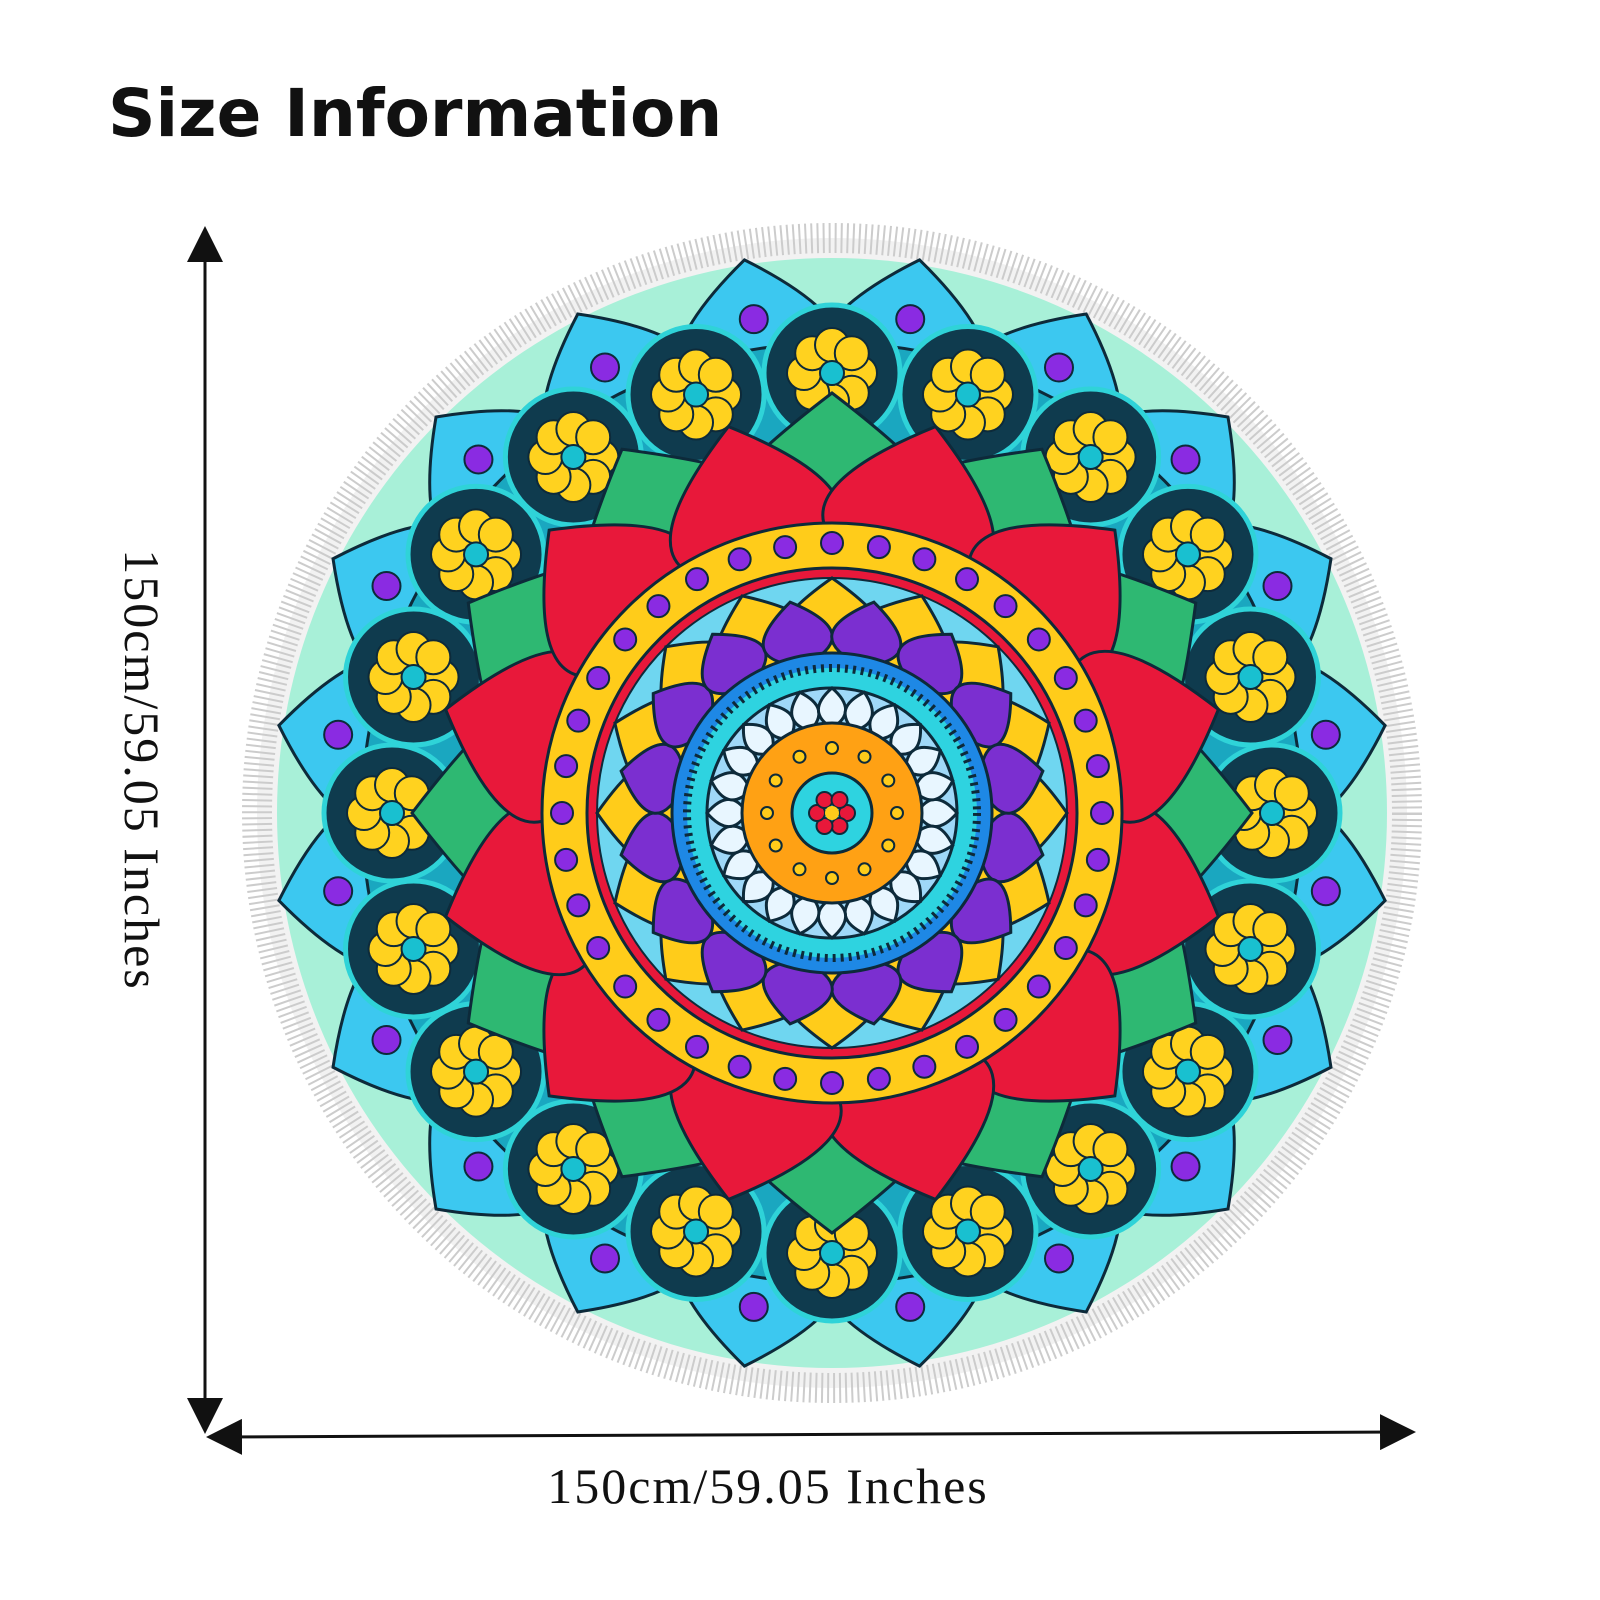  Describe the element at coordinates (767, 1486) in the screenshot. I see `width-label: 150cm/59.05 Inches` at that location.